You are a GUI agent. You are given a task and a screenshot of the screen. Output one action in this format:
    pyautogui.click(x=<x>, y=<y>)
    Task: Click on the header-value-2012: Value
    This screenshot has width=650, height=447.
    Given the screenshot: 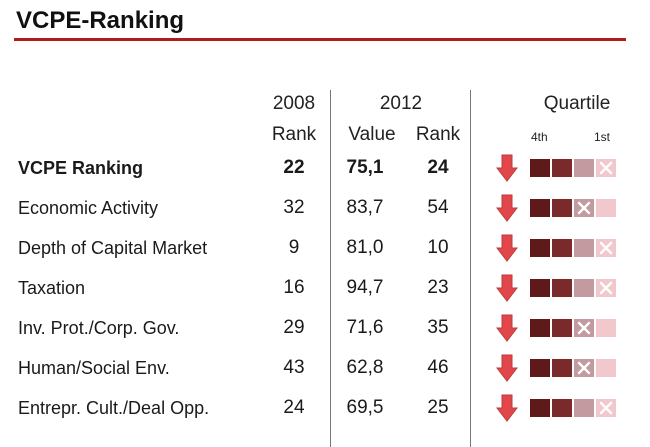 What is the action you would take?
    pyautogui.click(x=372, y=134)
    